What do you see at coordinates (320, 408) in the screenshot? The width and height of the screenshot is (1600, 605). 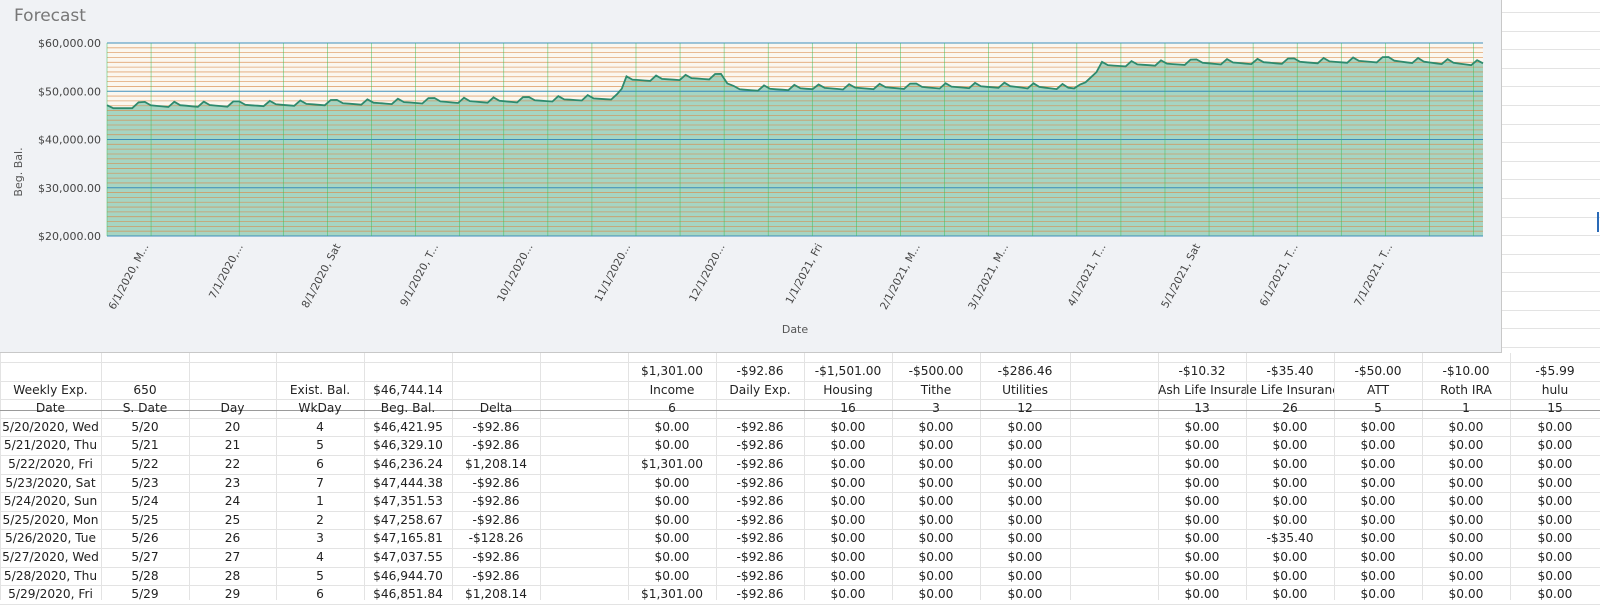 I see `column-header-cell: WkDay` at bounding box center [320, 408].